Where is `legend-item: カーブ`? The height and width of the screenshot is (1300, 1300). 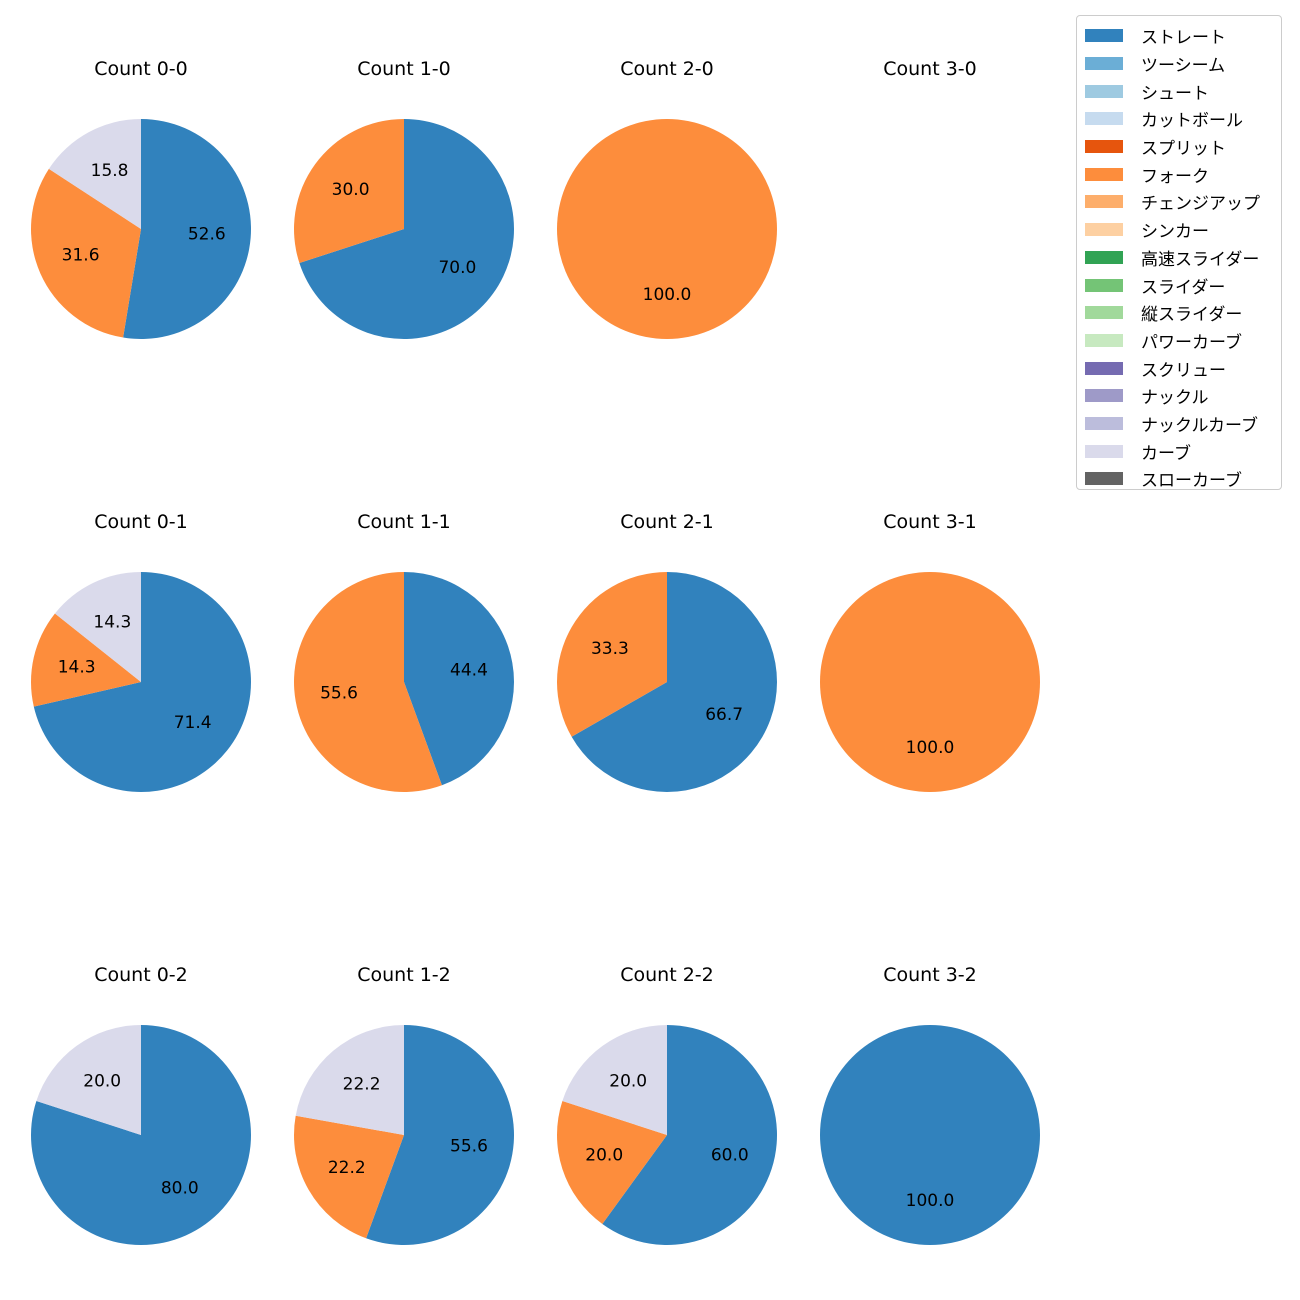
legend-item: カーブ is located at coordinates (1179, 451).